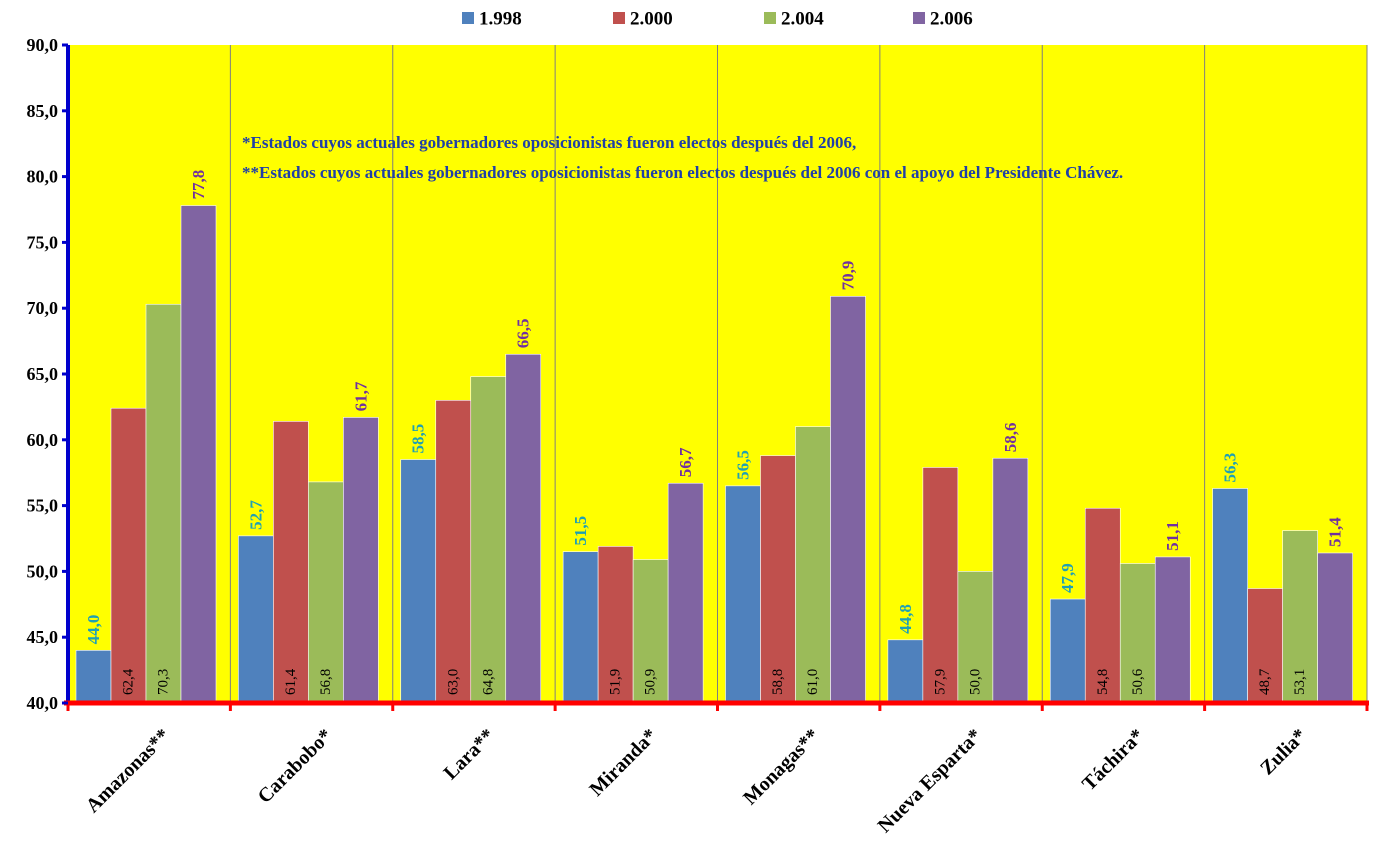 Image resolution: width=1374 pixels, height=856 pixels. What do you see at coordinates (43, 440) in the screenshot?
I see `y-tick-label-4: 60,0` at bounding box center [43, 440].